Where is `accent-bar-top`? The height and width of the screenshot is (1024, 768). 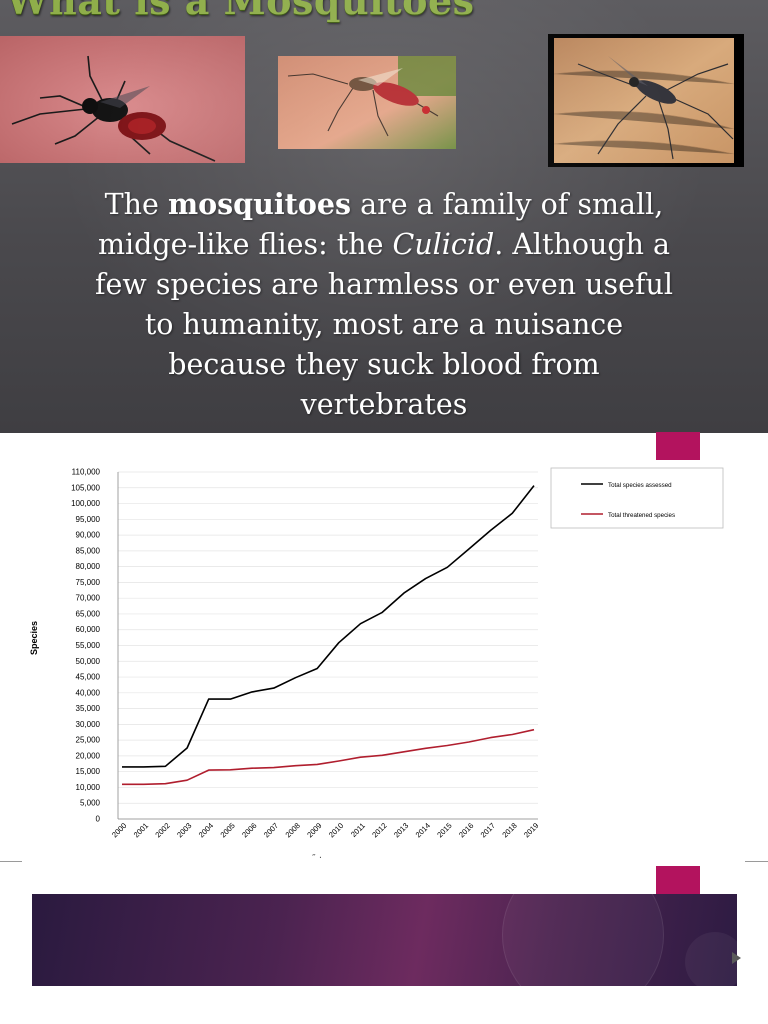
accent-bar-top is located at coordinates (678, 446).